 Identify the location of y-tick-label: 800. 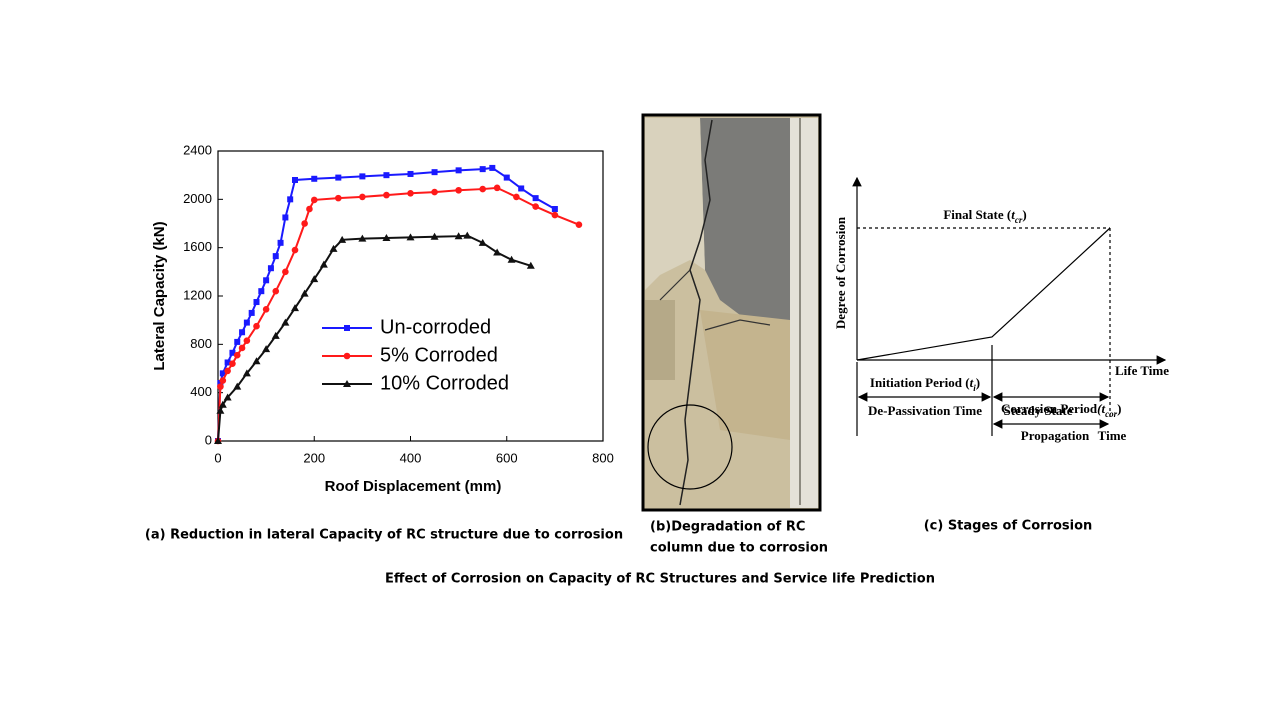
(201, 343).